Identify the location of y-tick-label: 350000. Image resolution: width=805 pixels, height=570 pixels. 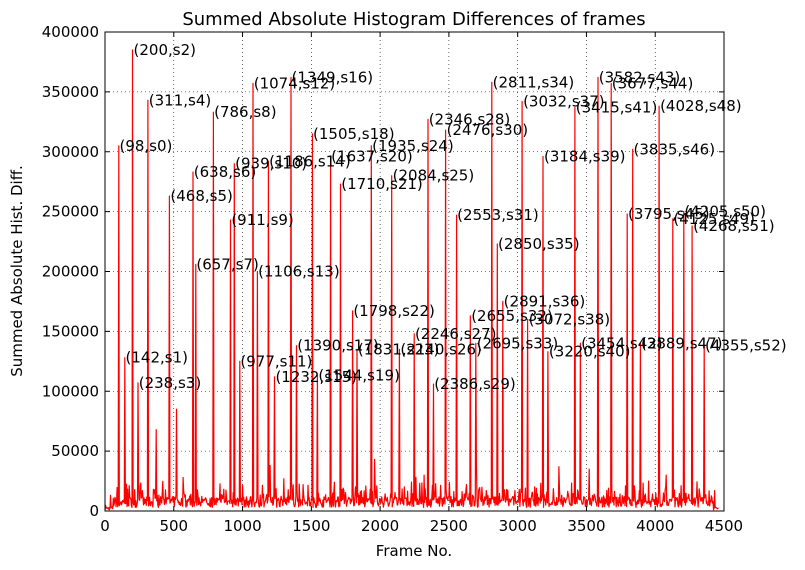
(70, 92).